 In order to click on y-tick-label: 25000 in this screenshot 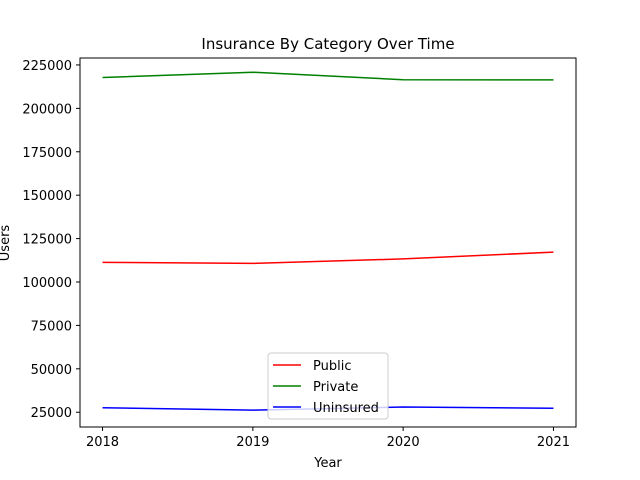, I will do `click(51, 413)`.